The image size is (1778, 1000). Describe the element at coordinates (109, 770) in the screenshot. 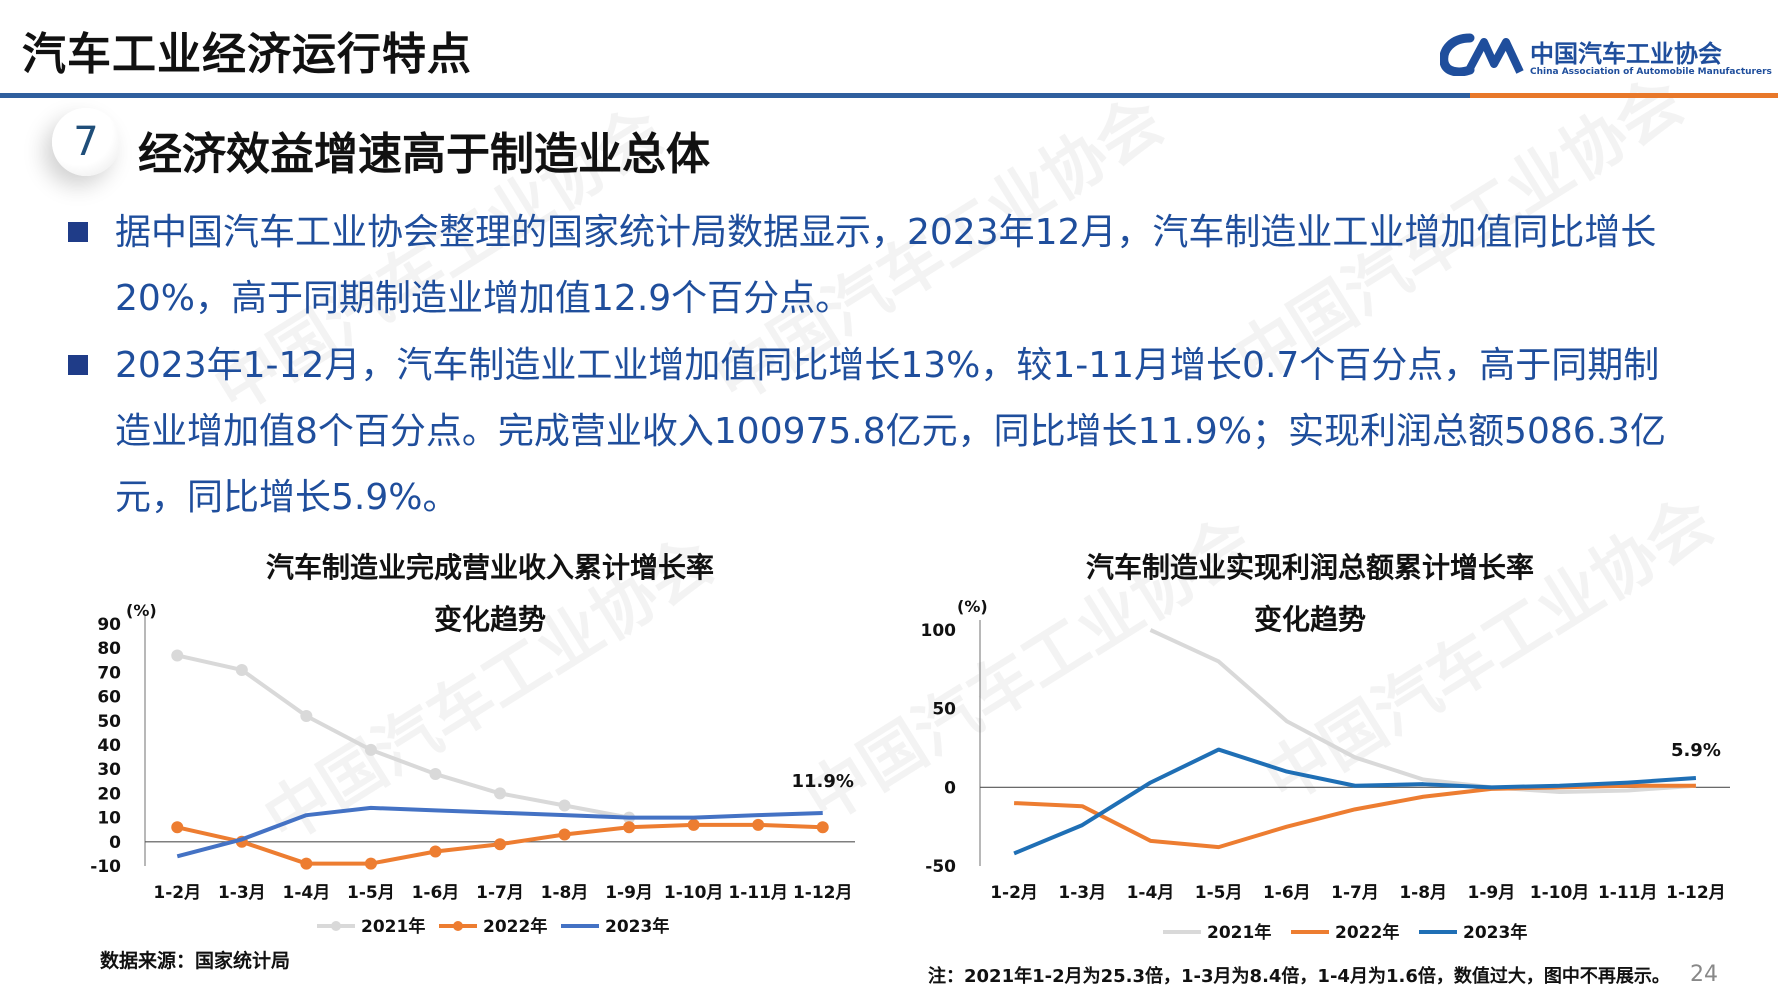

I see `y-tick-label: 30` at that location.